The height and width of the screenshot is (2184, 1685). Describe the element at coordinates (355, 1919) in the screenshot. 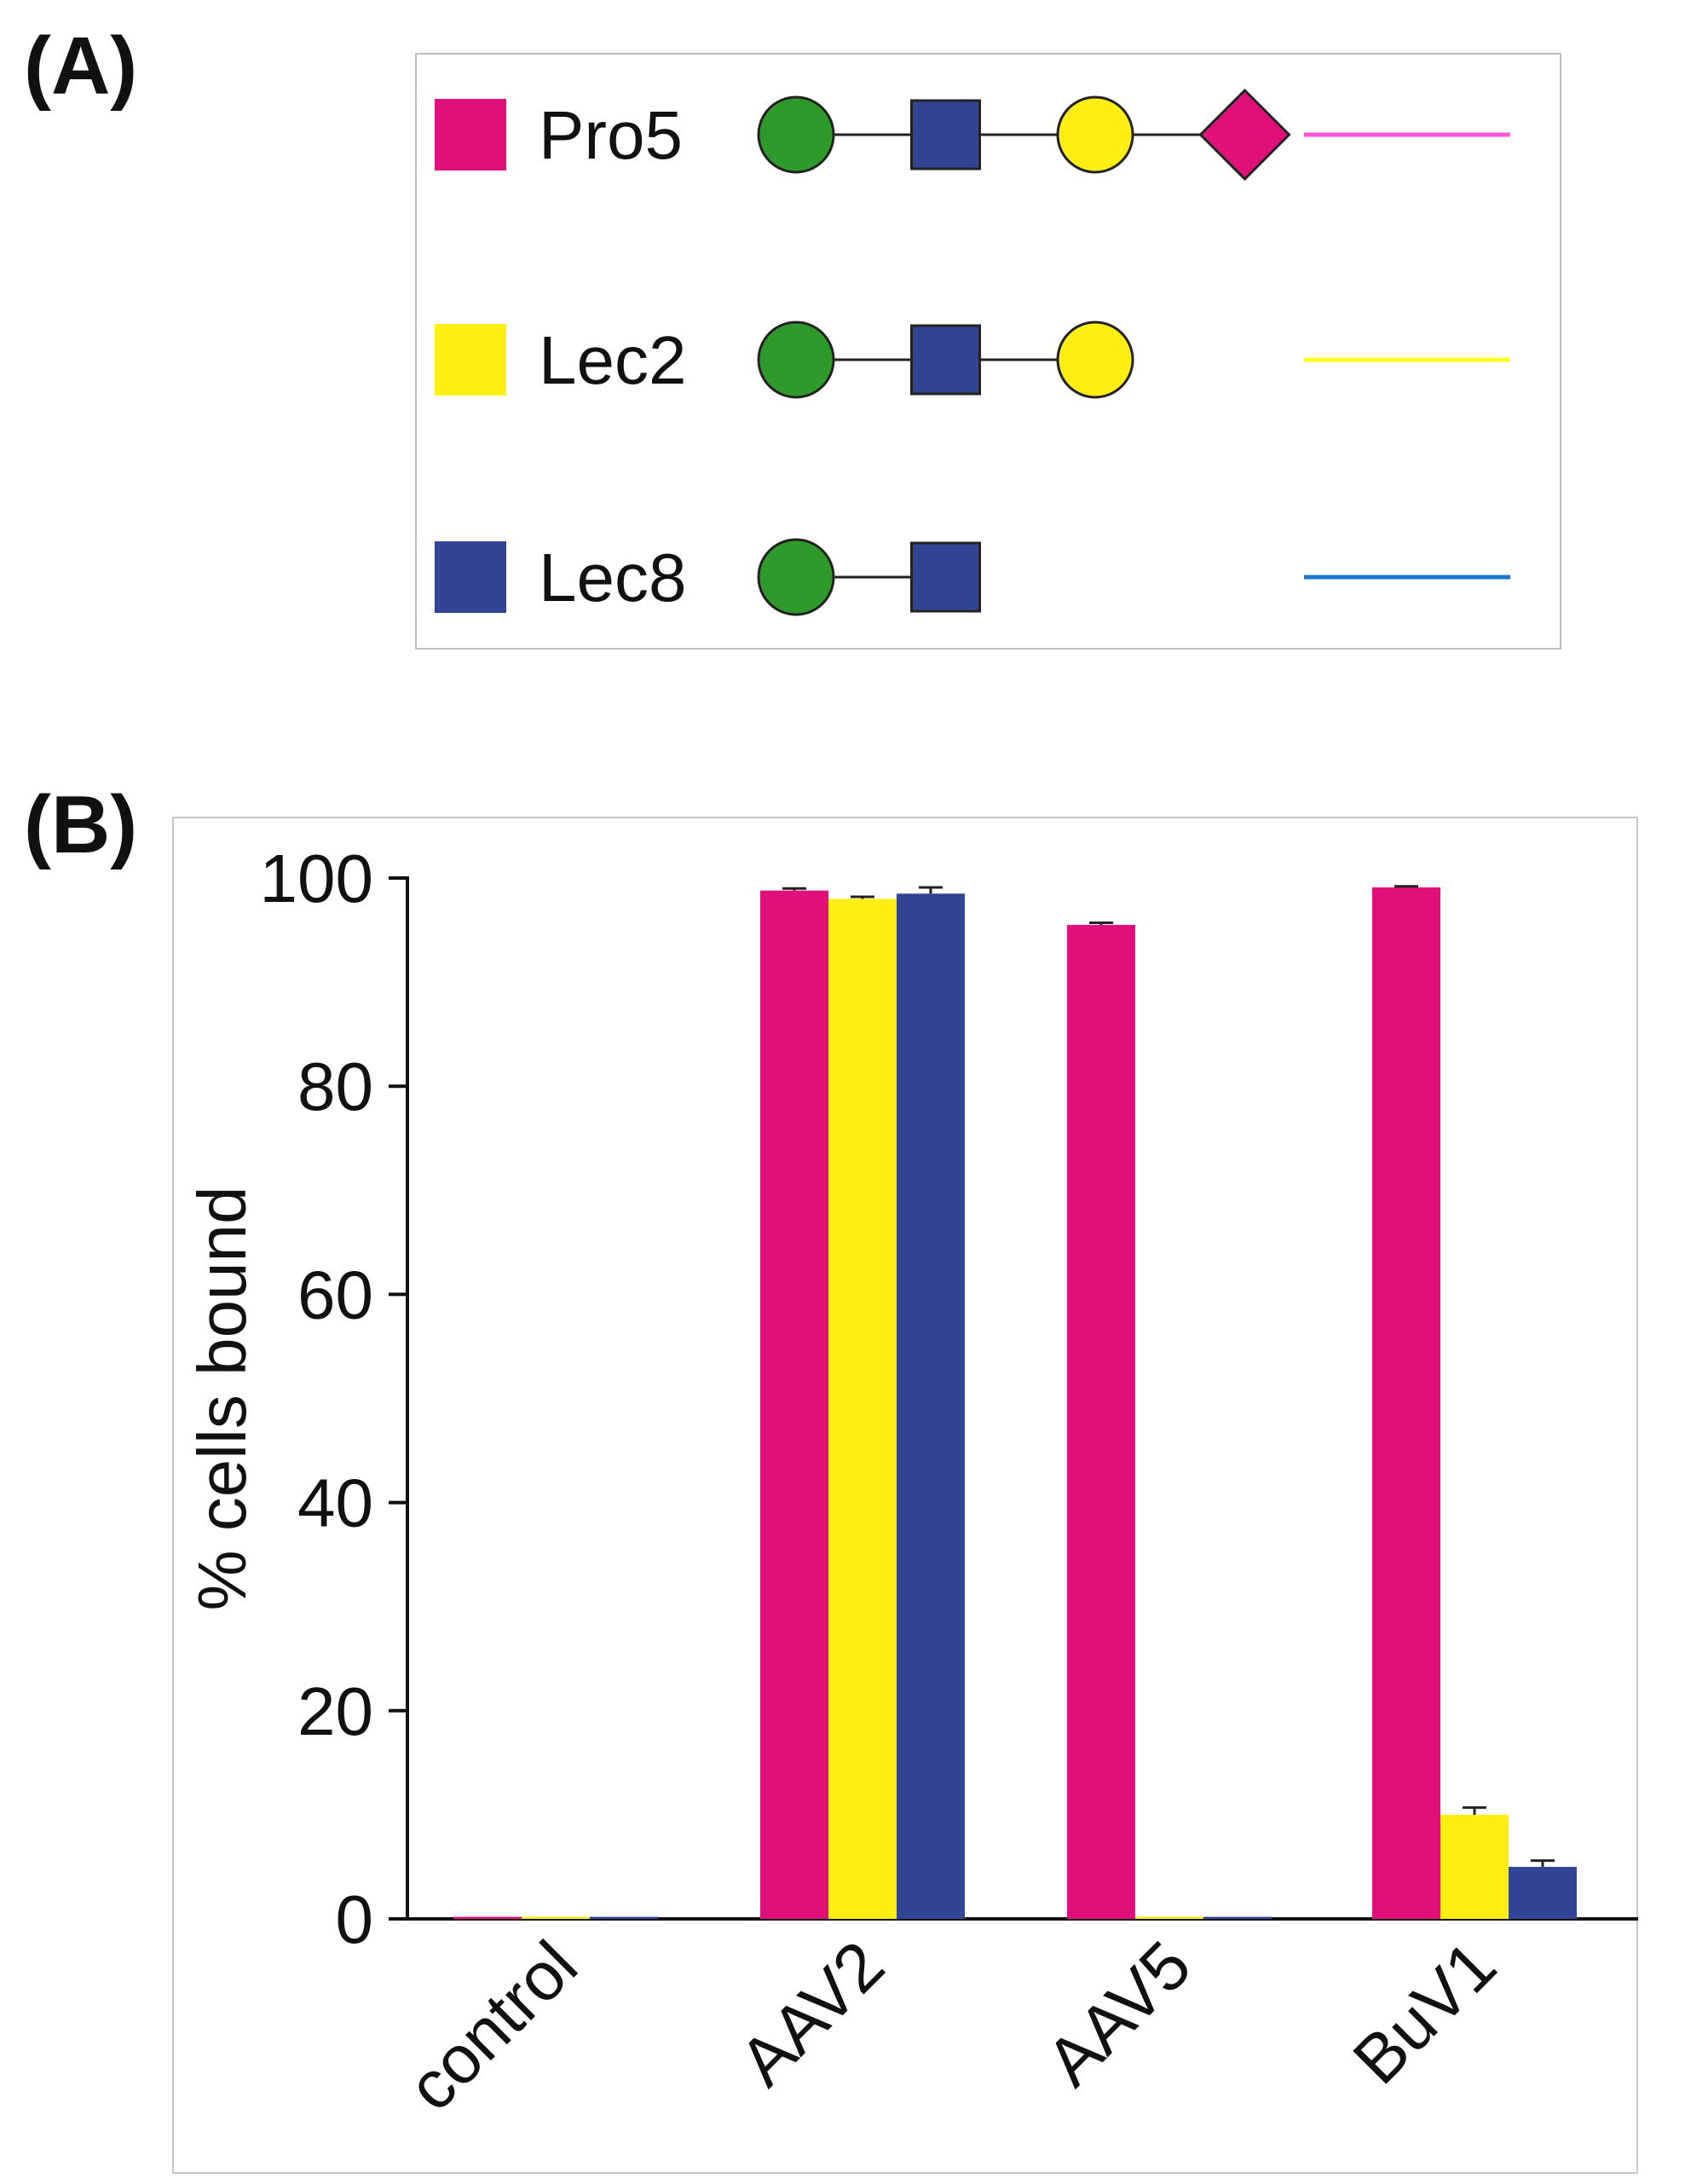

I see `y-tick-label: 0` at that location.